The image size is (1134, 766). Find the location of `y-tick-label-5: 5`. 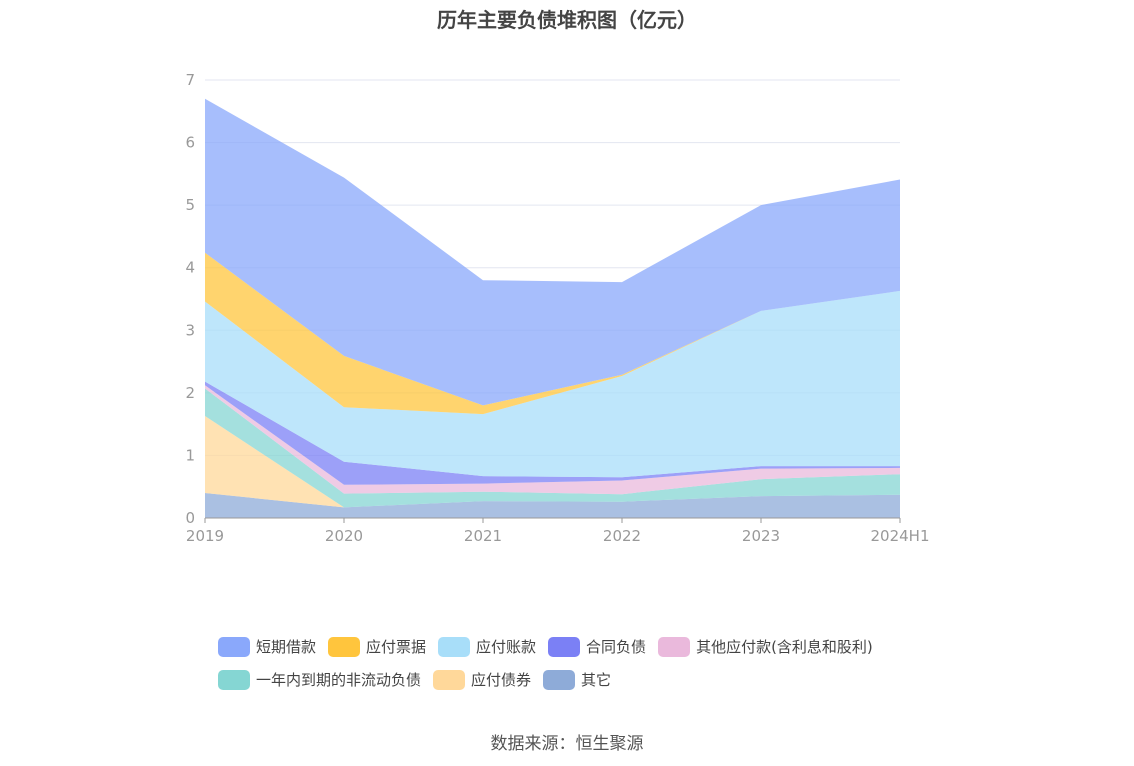

y-tick-label-5: 5 is located at coordinates (190, 205).